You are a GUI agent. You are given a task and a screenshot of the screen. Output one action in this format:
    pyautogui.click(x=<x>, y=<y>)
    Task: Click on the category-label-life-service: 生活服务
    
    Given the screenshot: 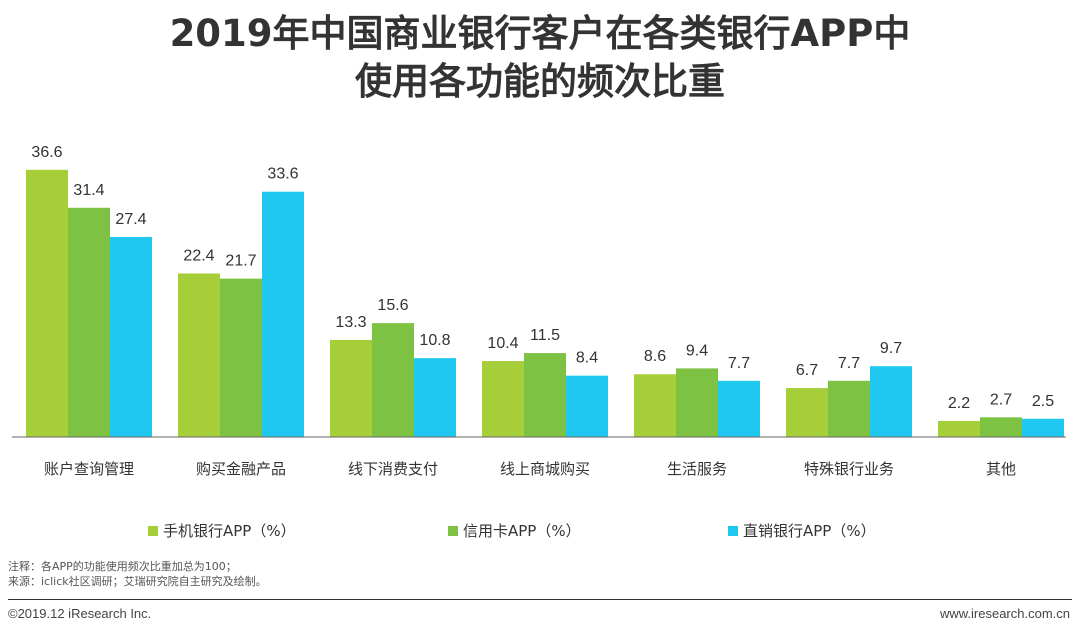 What is the action you would take?
    pyautogui.click(x=697, y=469)
    